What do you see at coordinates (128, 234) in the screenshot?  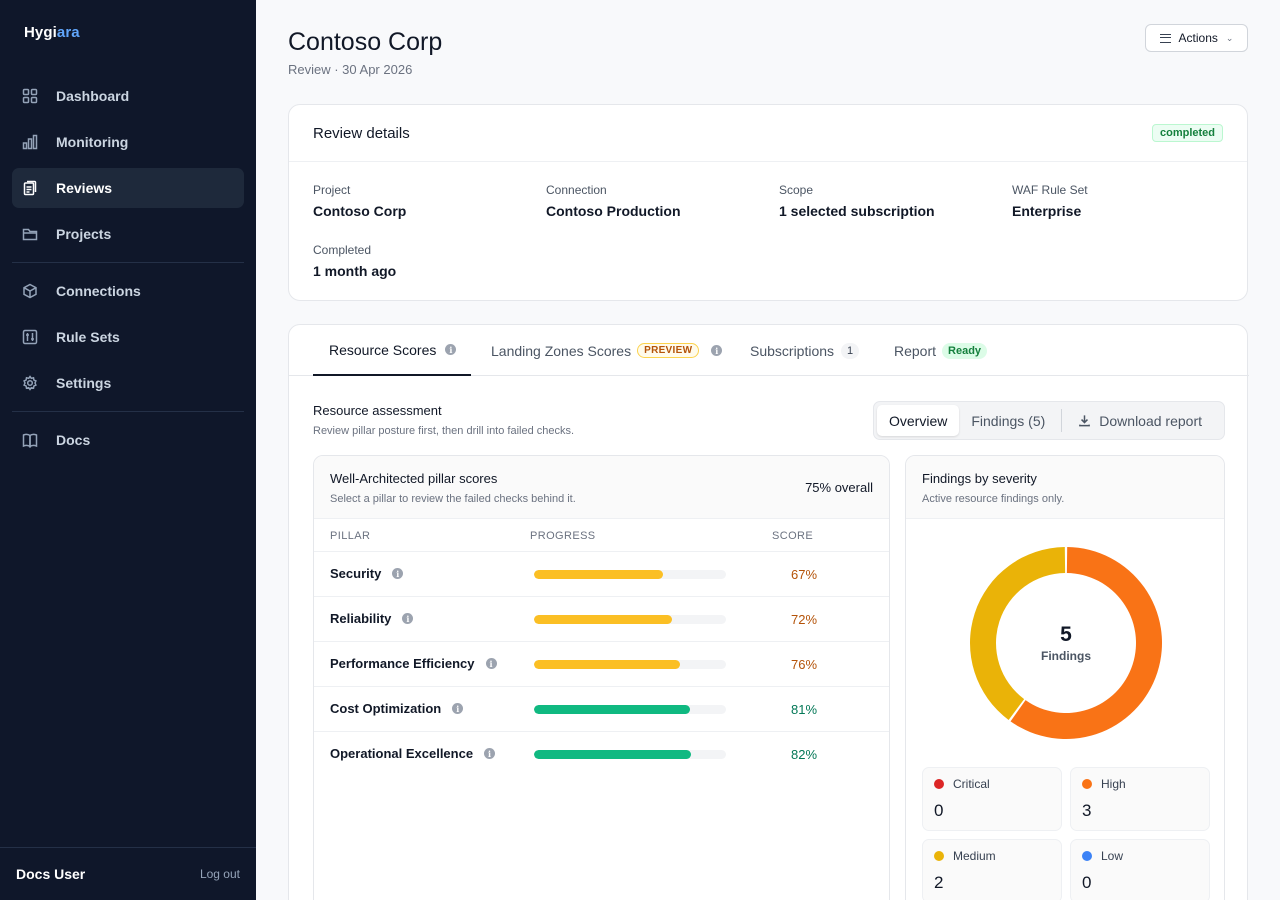 I see `sidebar-item-projects: Projects` at bounding box center [128, 234].